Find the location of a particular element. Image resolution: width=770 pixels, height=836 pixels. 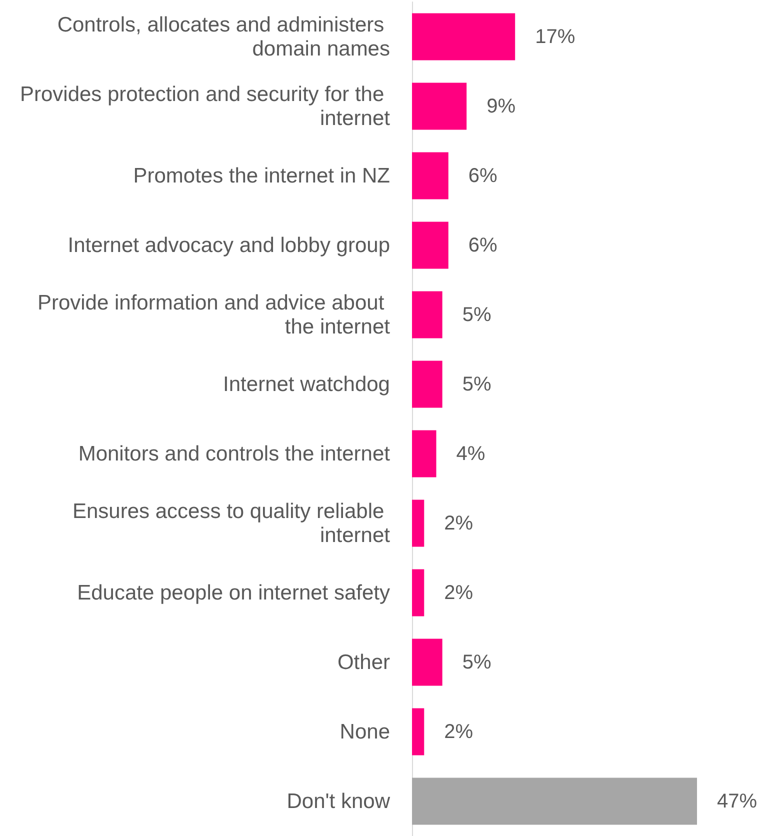

y-tick-label: Internet watchdog is located at coordinates (306, 384).